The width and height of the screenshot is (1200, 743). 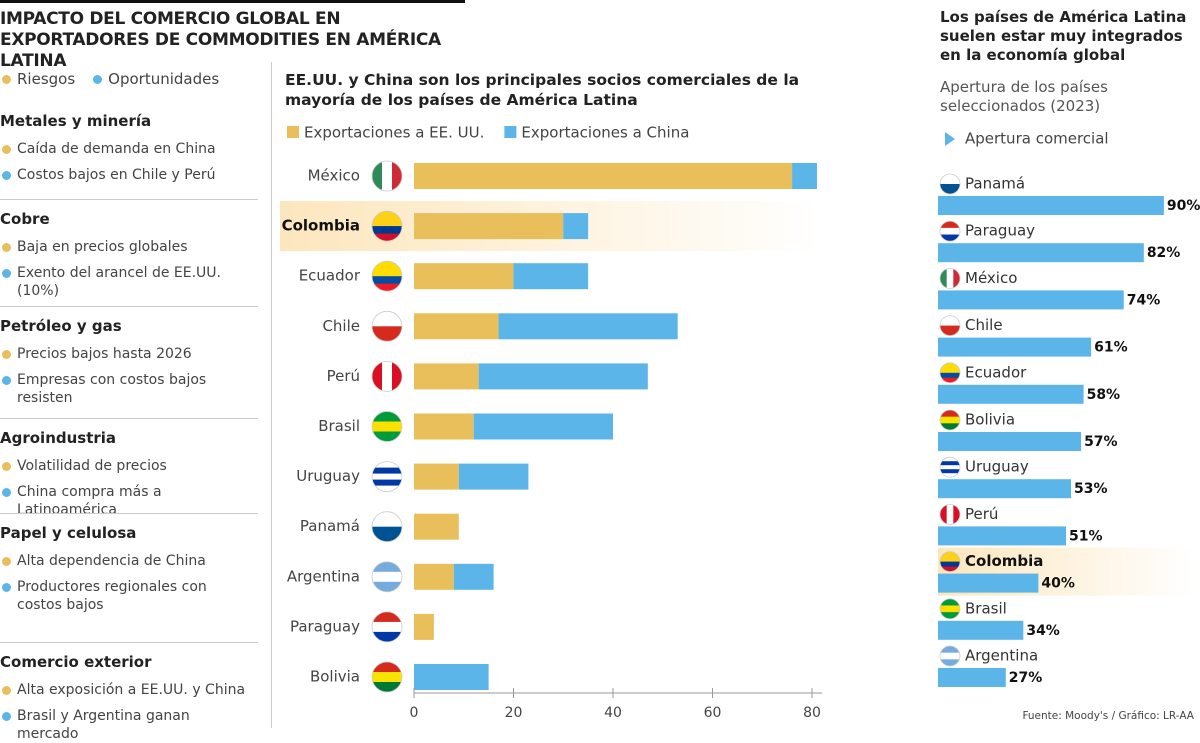 I want to click on value-label: 34%, so click(x=1043, y=631).